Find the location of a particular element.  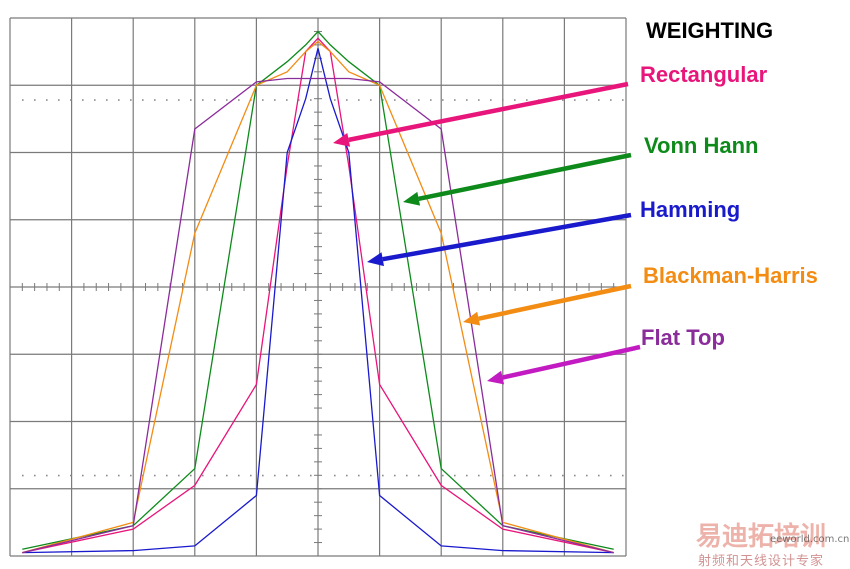

legend-label-flat-top: Flat Top is located at coordinates (683, 337).